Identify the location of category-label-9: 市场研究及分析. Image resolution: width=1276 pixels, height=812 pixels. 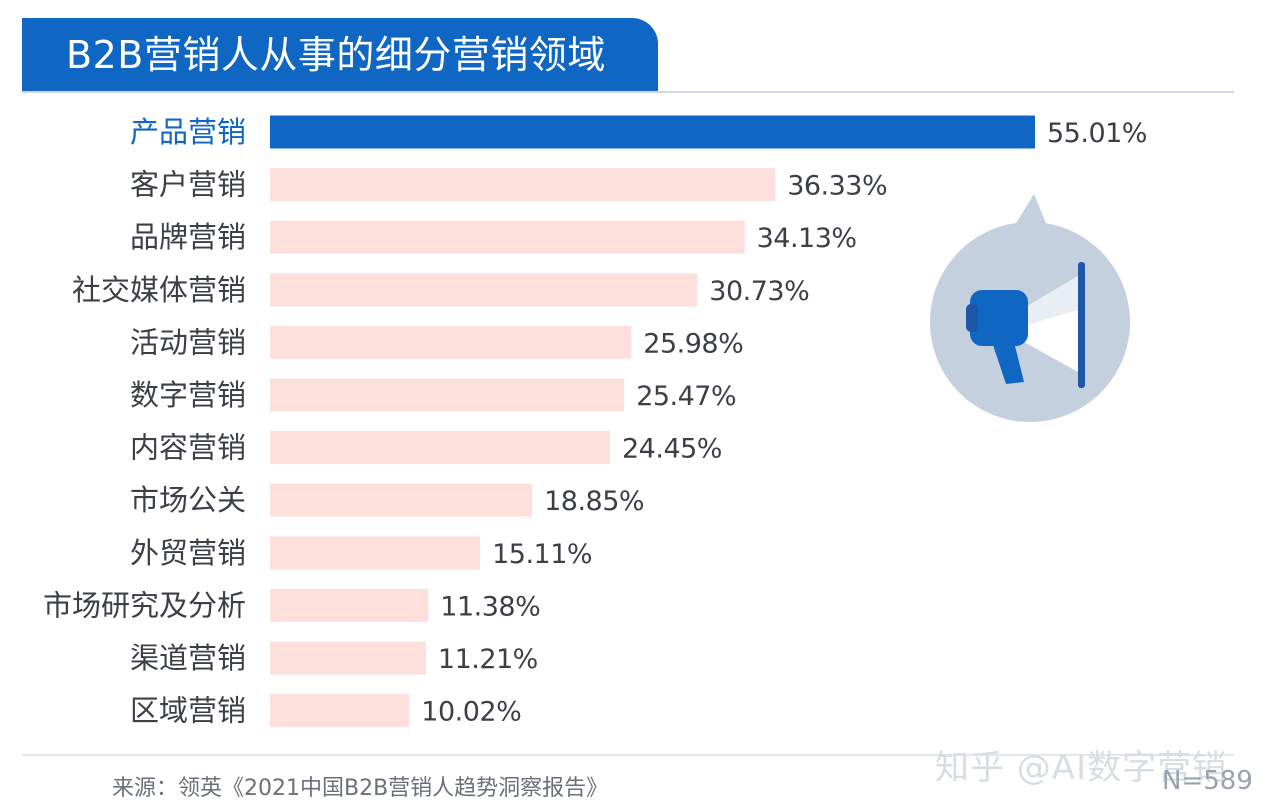
(144, 605).